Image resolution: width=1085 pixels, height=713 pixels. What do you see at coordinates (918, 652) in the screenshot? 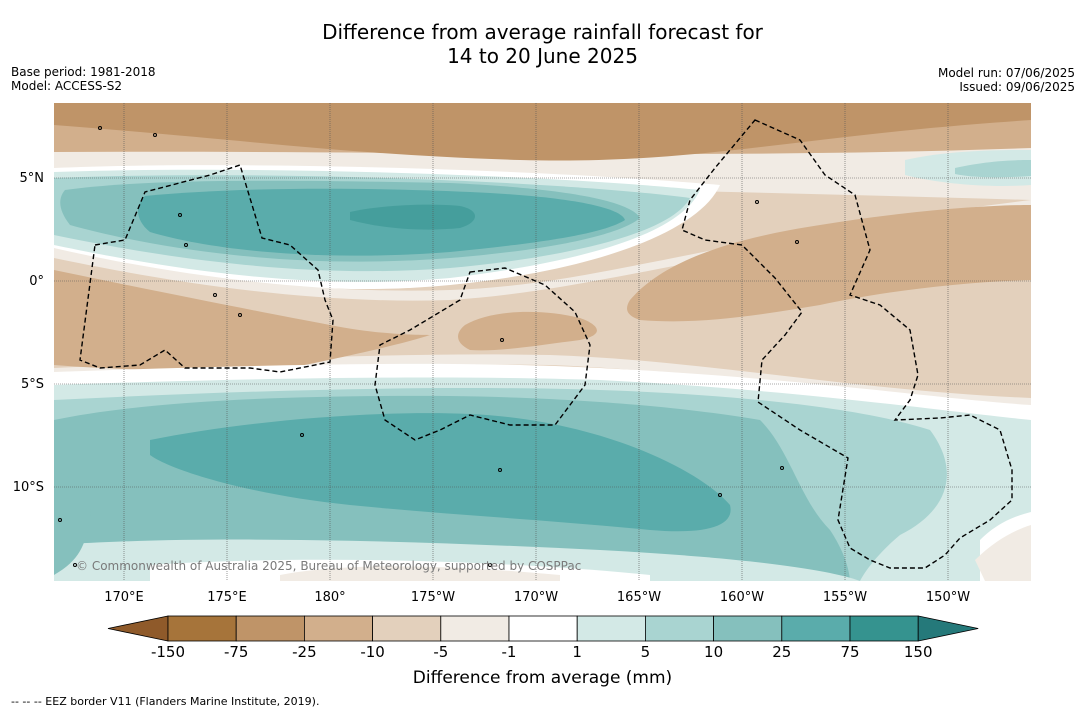
I see `colorbar-tick-label: 150` at bounding box center [918, 652].